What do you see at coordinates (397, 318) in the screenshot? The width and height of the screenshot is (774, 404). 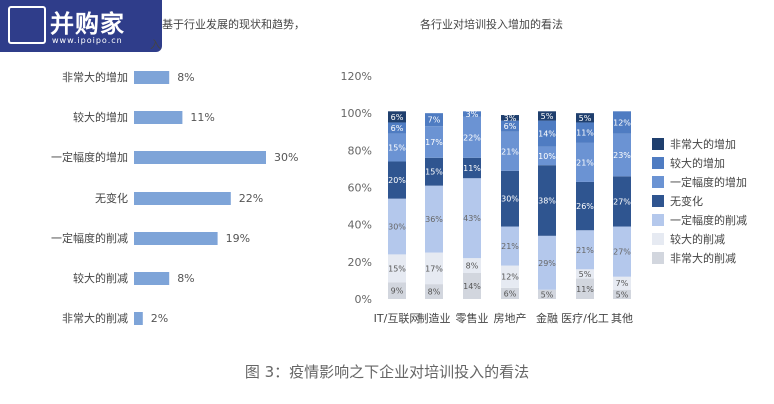 I see `x-category-label: IT/互联网` at bounding box center [397, 318].